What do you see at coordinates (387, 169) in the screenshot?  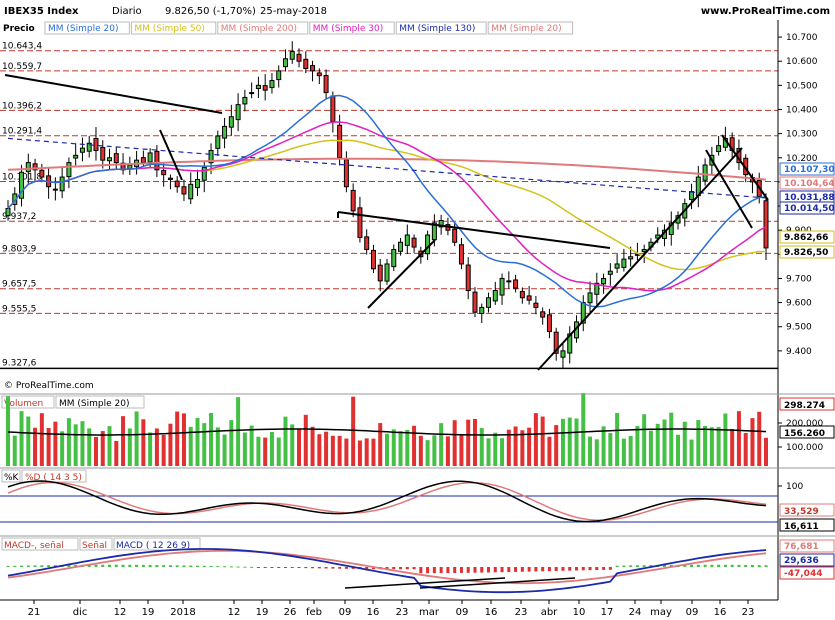 I see `sma200-line` at bounding box center [387, 169].